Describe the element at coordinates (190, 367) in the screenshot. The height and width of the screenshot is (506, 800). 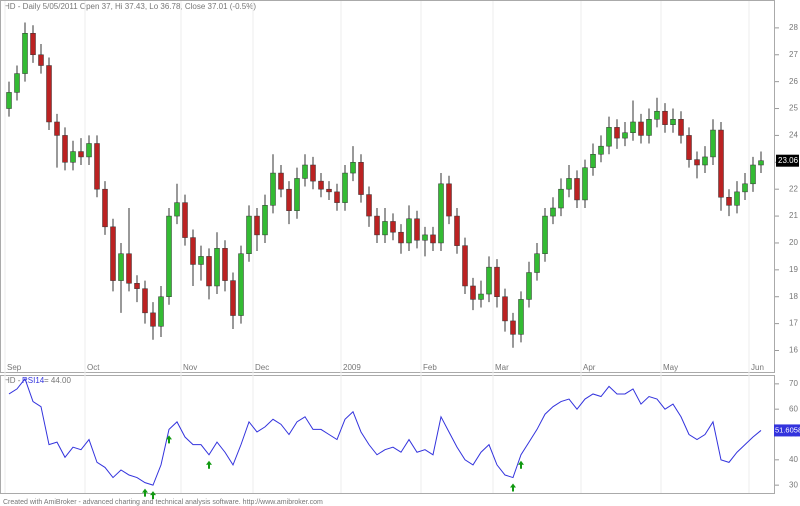
I see `x-tick-label: Nov` at that location.